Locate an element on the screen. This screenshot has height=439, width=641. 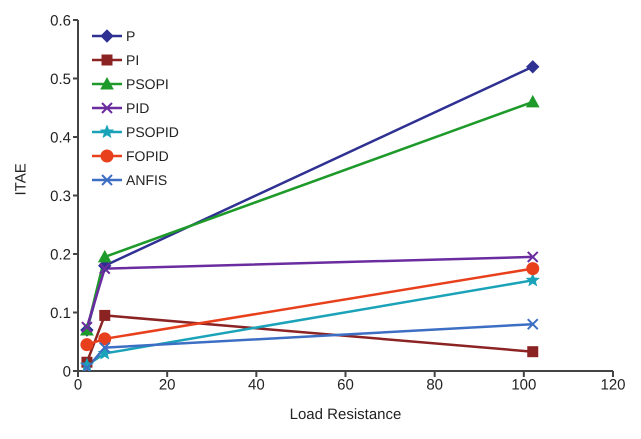
x-tick-label: 100 is located at coordinates (523, 385).